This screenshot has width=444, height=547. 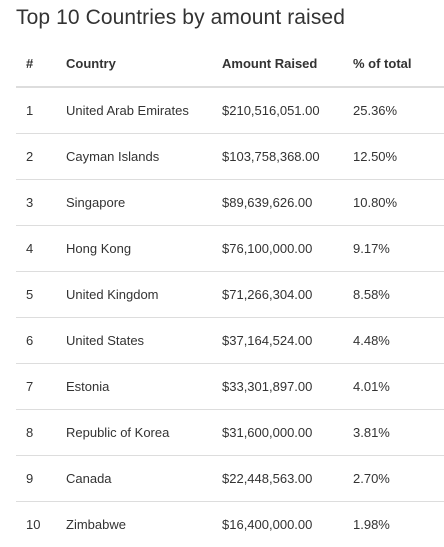 What do you see at coordinates (36, 339) in the screenshot?
I see `rank-cell: 6` at bounding box center [36, 339].